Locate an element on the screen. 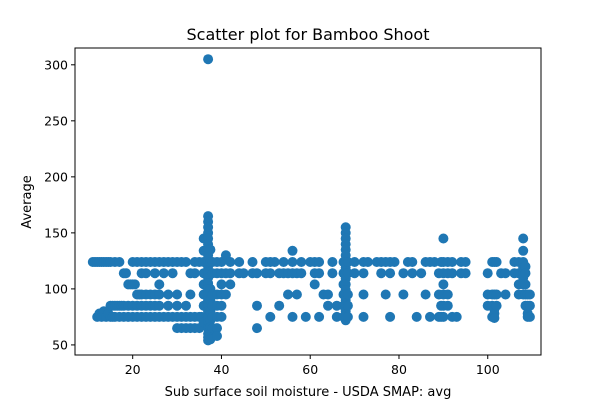 This screenshot has width=600, height=400. y-tick-label: 250 is located at coordinates (56, 120).